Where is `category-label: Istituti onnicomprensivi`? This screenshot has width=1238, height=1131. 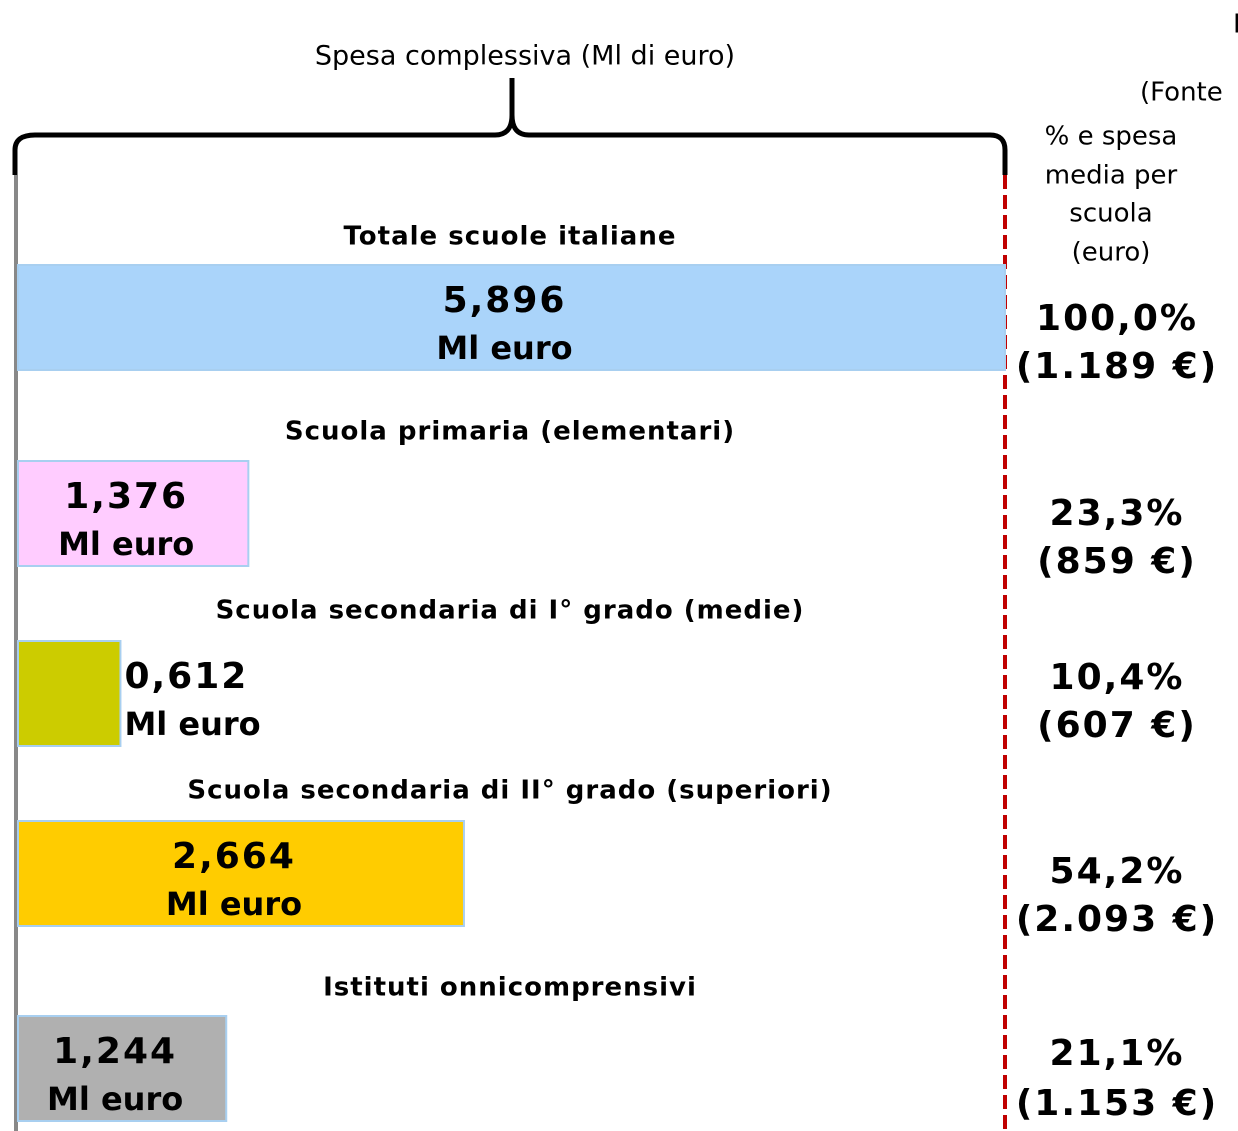 category-label: Istituti onnicomprensivi is located at coordinates (510, 988).